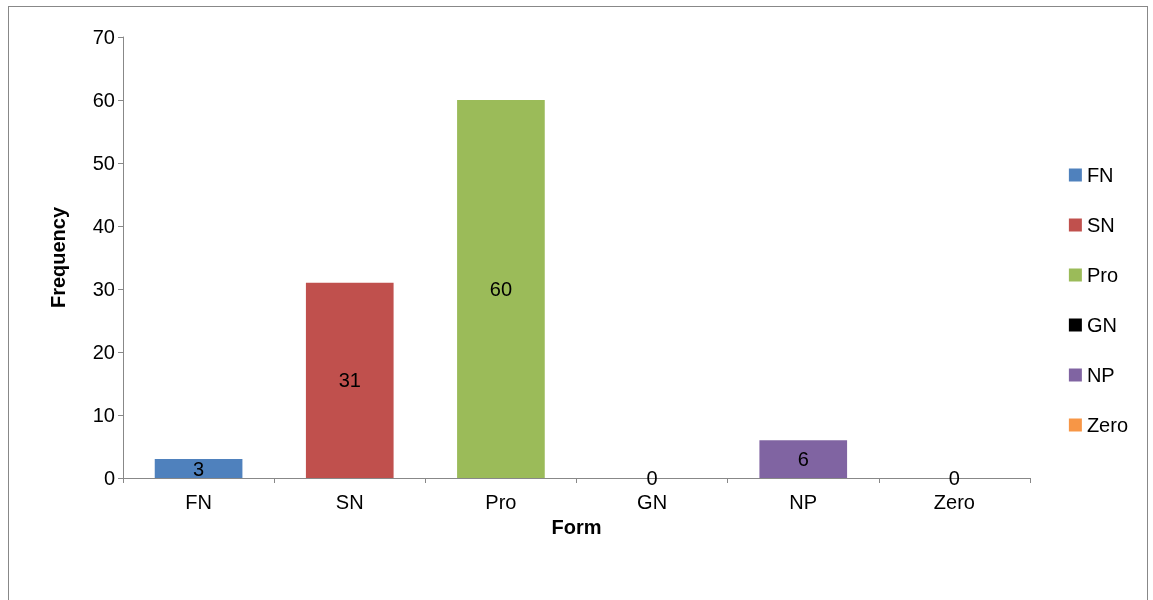  What do you see at coordinates (1101, 325) in the screenshot?
I see `legend-label: GN` at bounding box center [1101, 325].